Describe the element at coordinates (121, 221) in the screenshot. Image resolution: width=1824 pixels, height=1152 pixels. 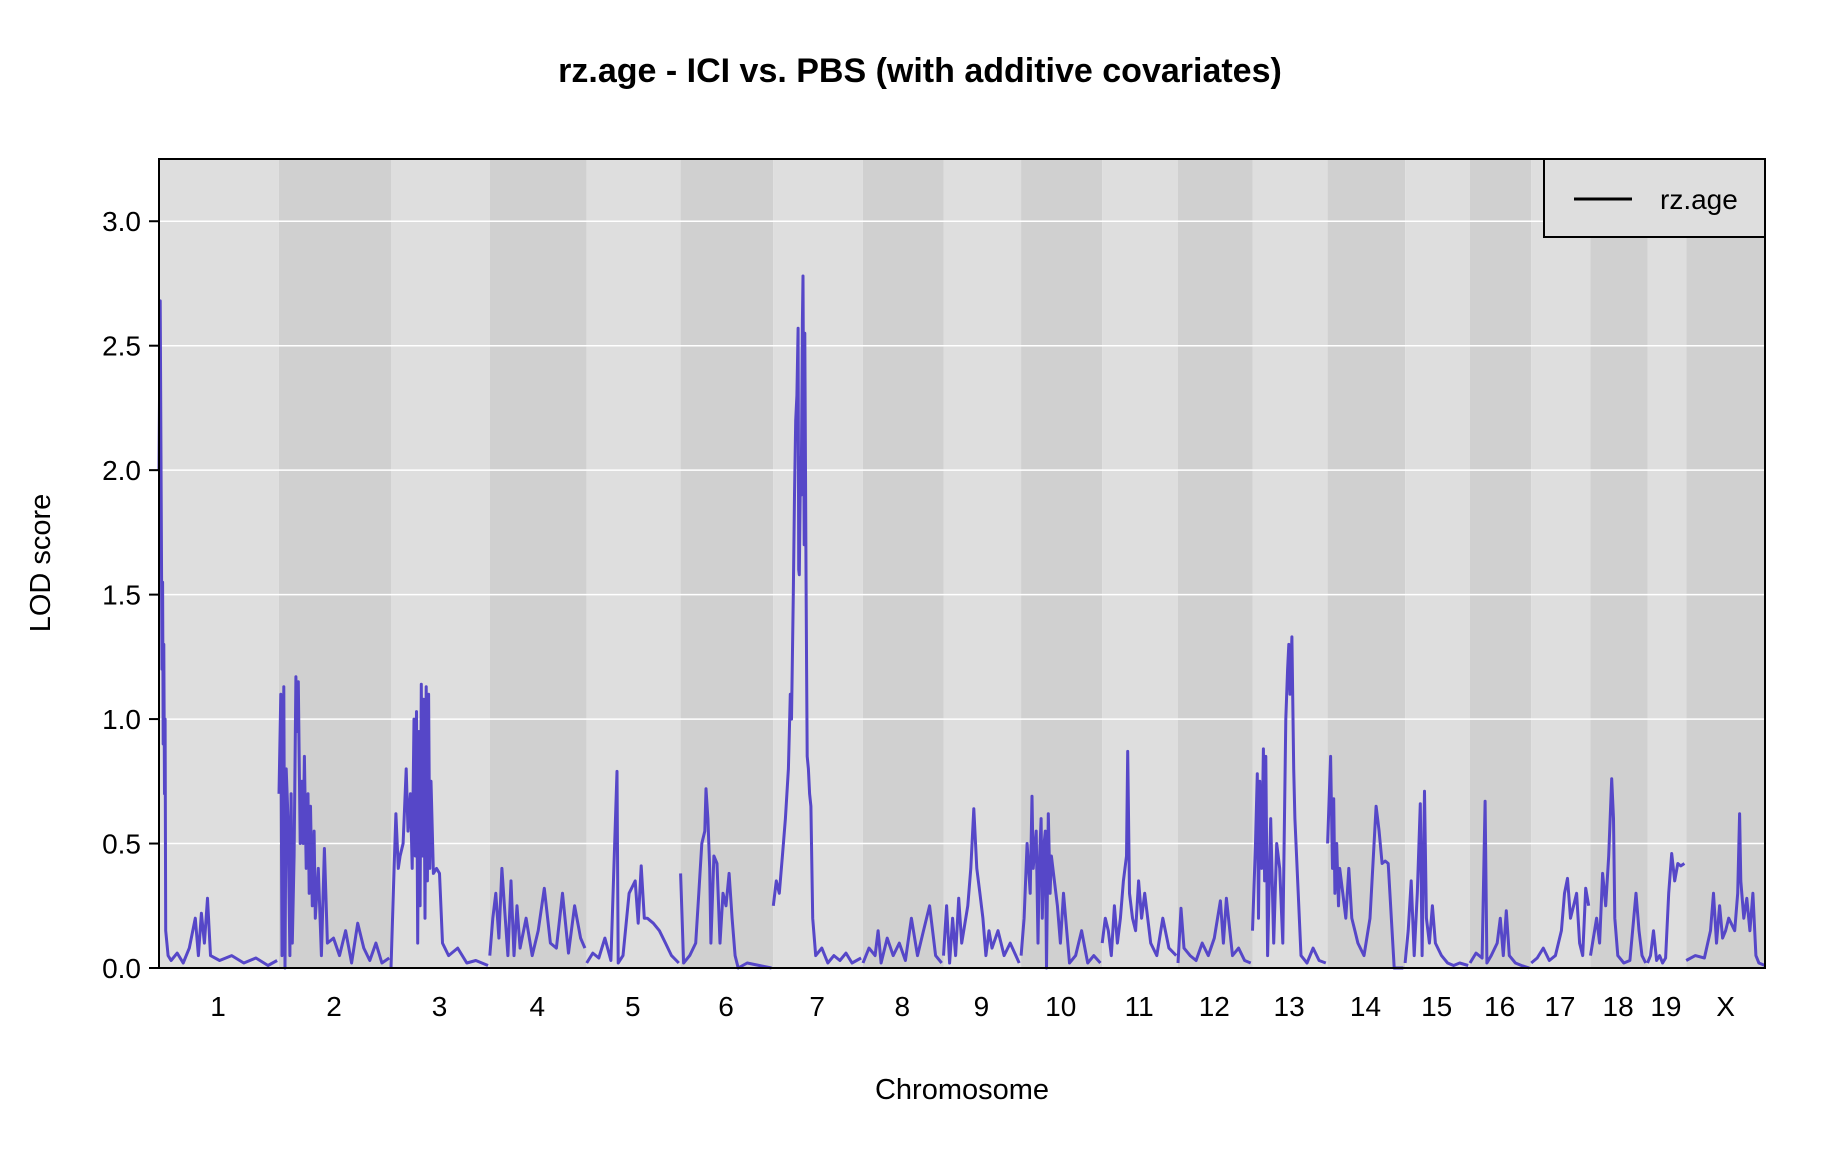
I see `y-tick-label-3.0: 3.0` at that location.